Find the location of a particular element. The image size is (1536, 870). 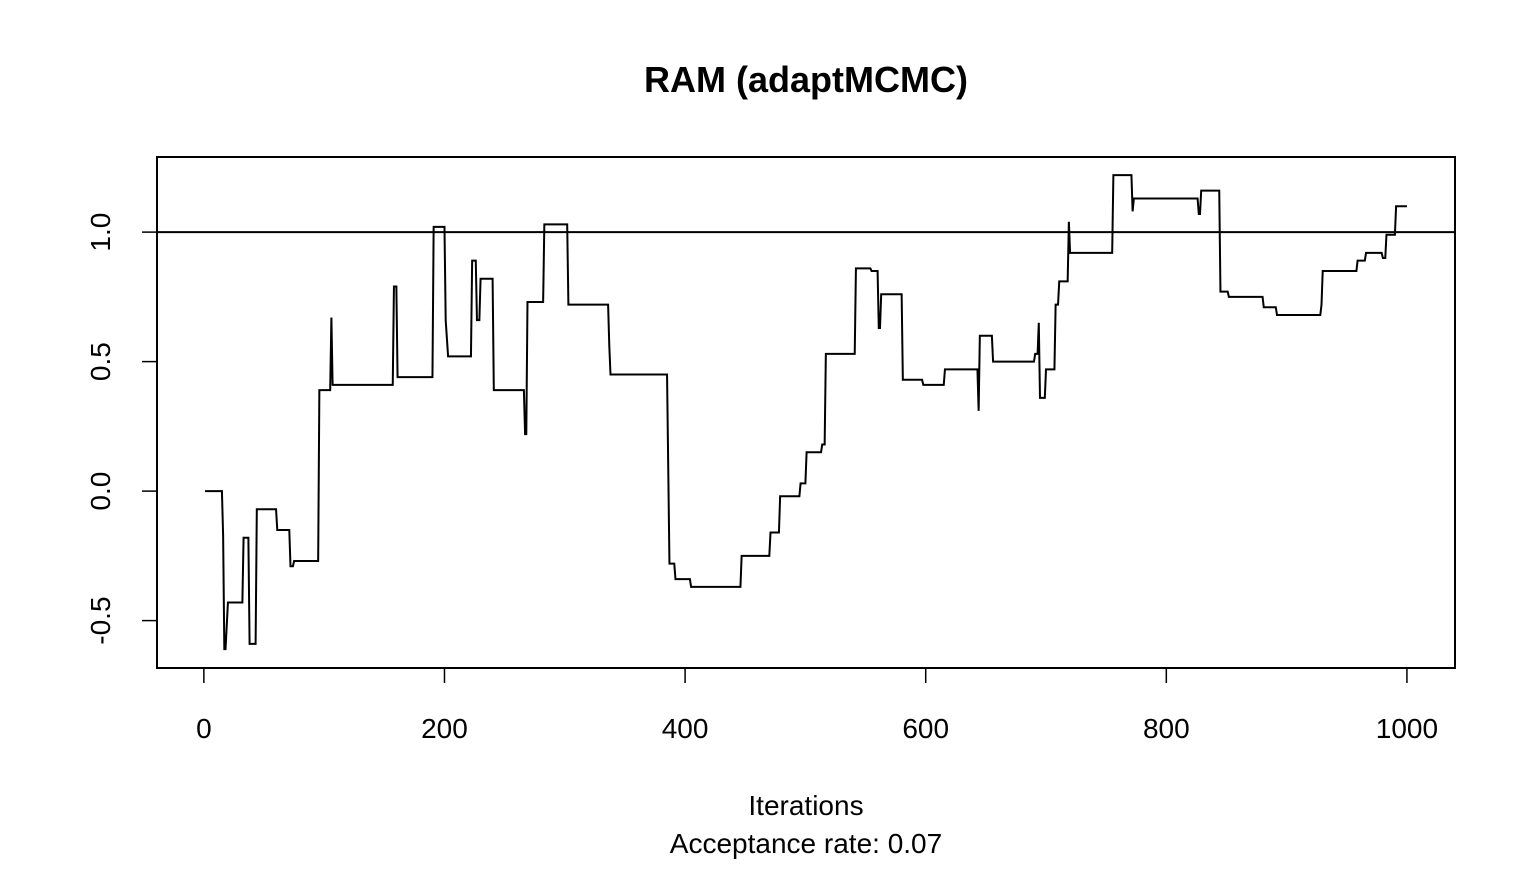

x-axis-label: Iterations is located at coordinates (805, 805).